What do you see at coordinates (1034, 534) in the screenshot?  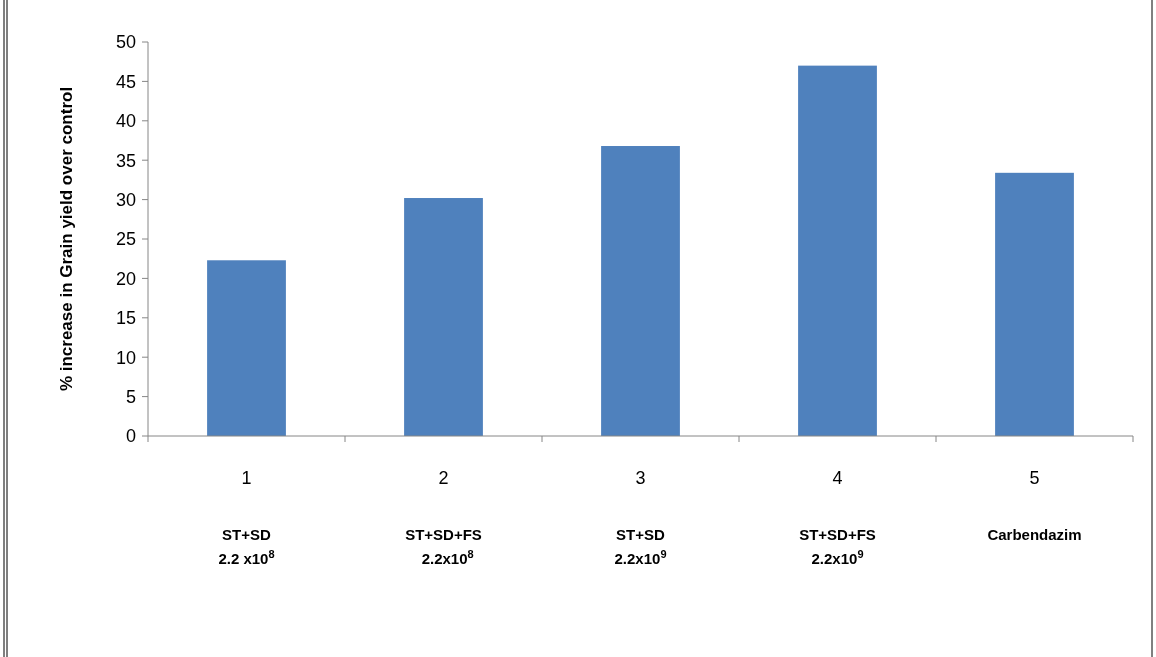 I see `text: Carbendazim` at bounding box center [1034, 534].